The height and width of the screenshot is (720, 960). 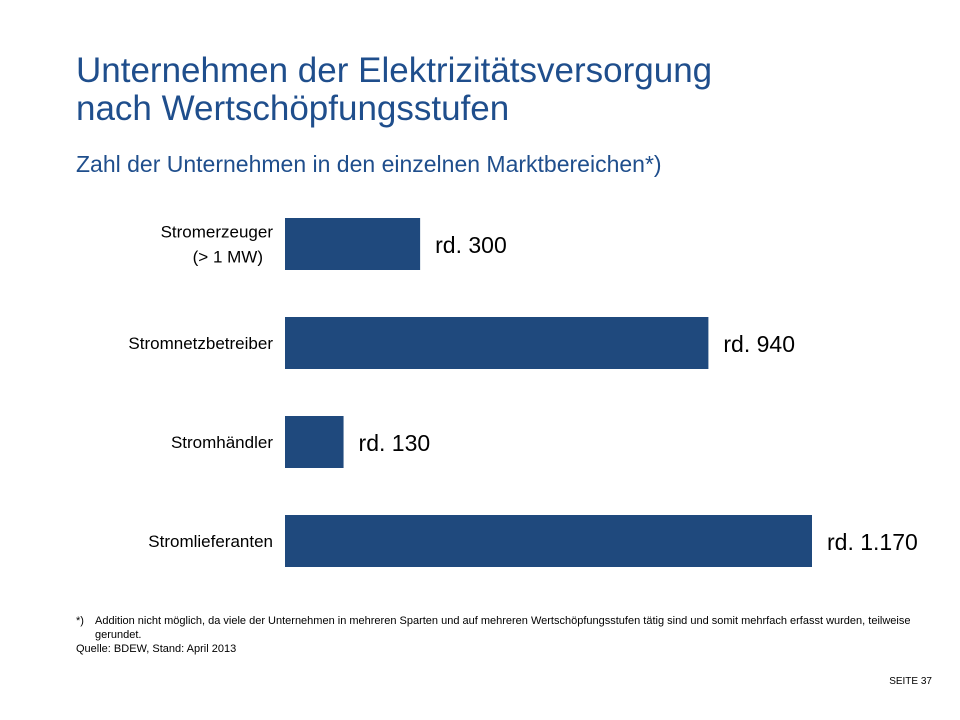 What do you see at coordinates (872, 542) in the screenshot?
I see `data-label-3: rd. 1.170` at bounding box center [872, 542].